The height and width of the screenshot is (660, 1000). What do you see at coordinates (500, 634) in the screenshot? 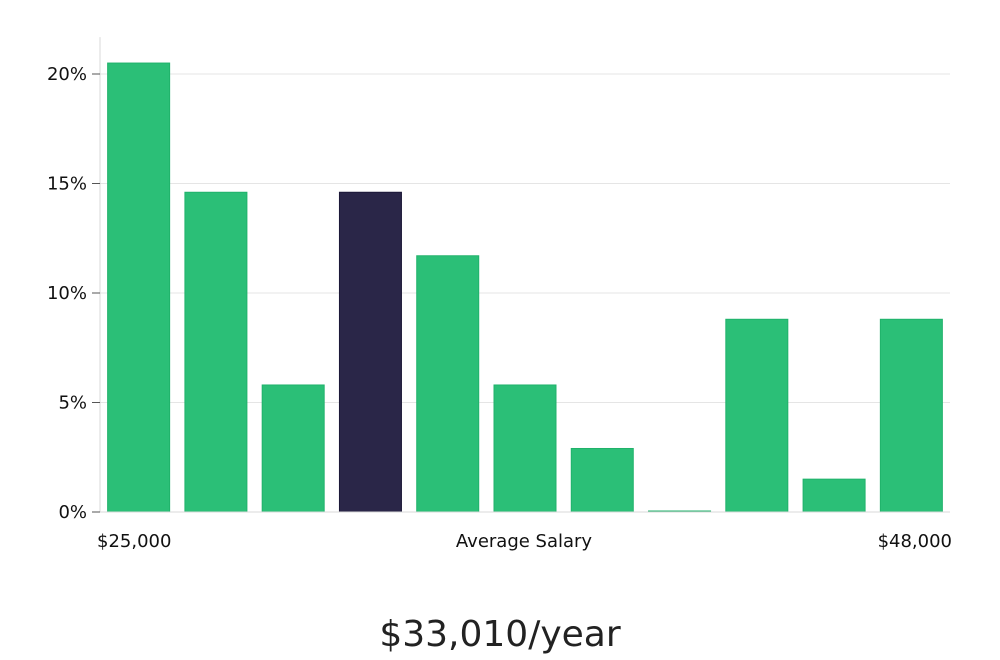
I see `average-salary-value: $33,010/year` at bounding box center [500, 634].